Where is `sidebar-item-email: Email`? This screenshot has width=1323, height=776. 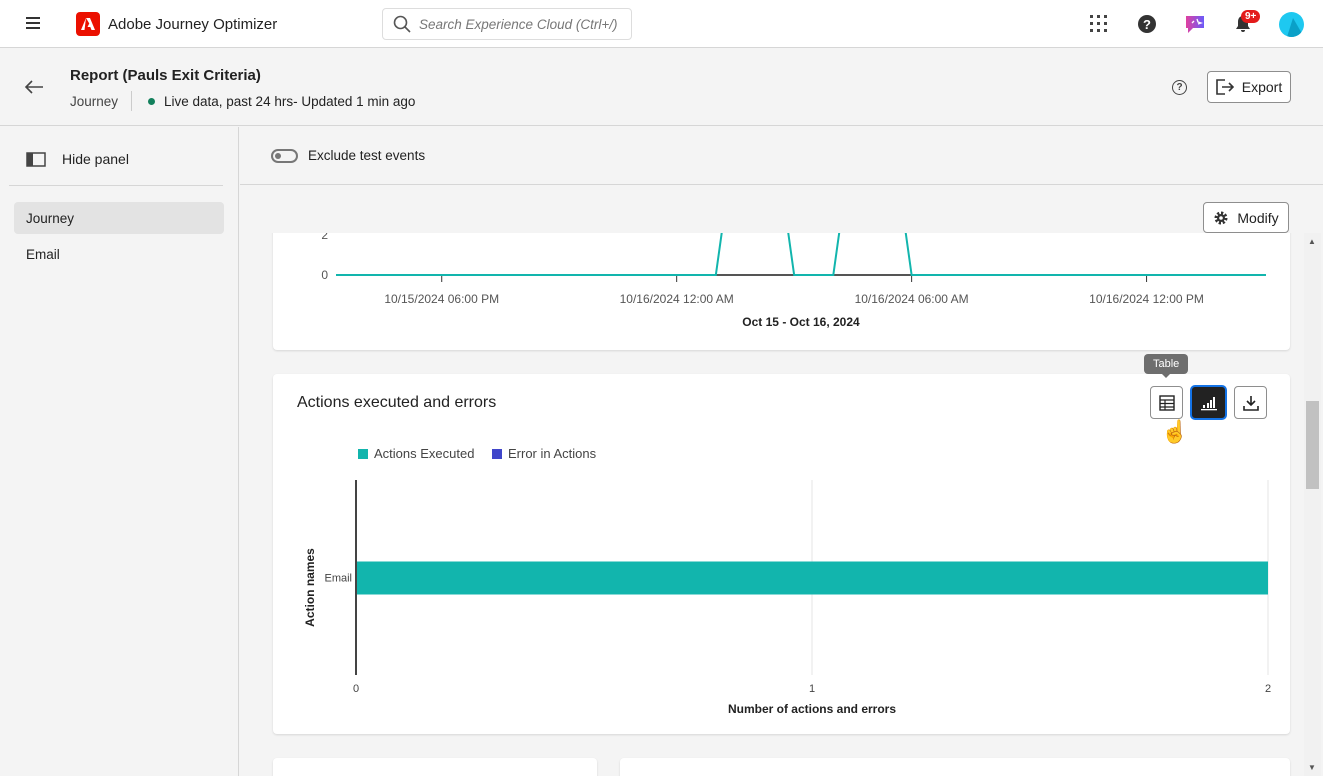 sidebar-item-email: Email is located at coordinates (119, 254).